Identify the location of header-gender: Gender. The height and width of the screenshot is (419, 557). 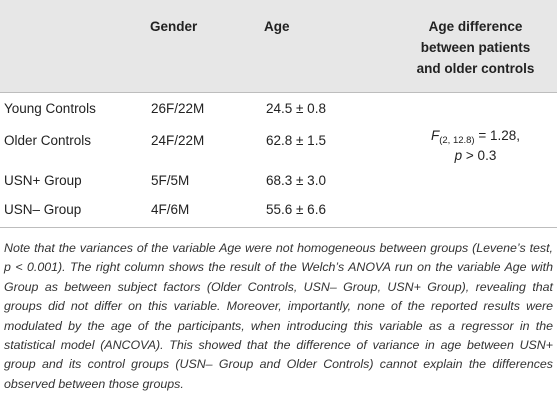
(174, 26).